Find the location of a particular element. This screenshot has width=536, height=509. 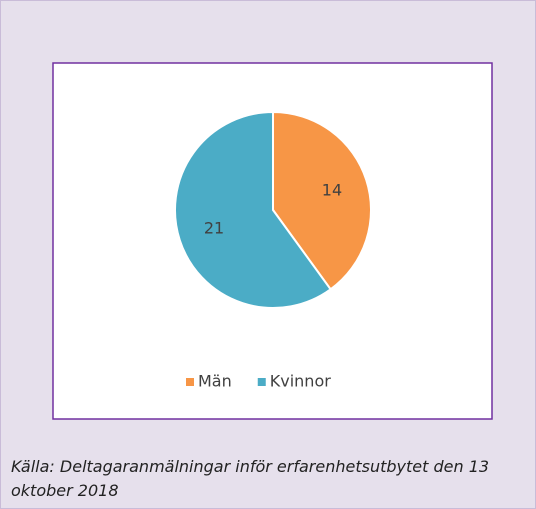

legend-label: Kvinnor is located at coordinates (300, 381).